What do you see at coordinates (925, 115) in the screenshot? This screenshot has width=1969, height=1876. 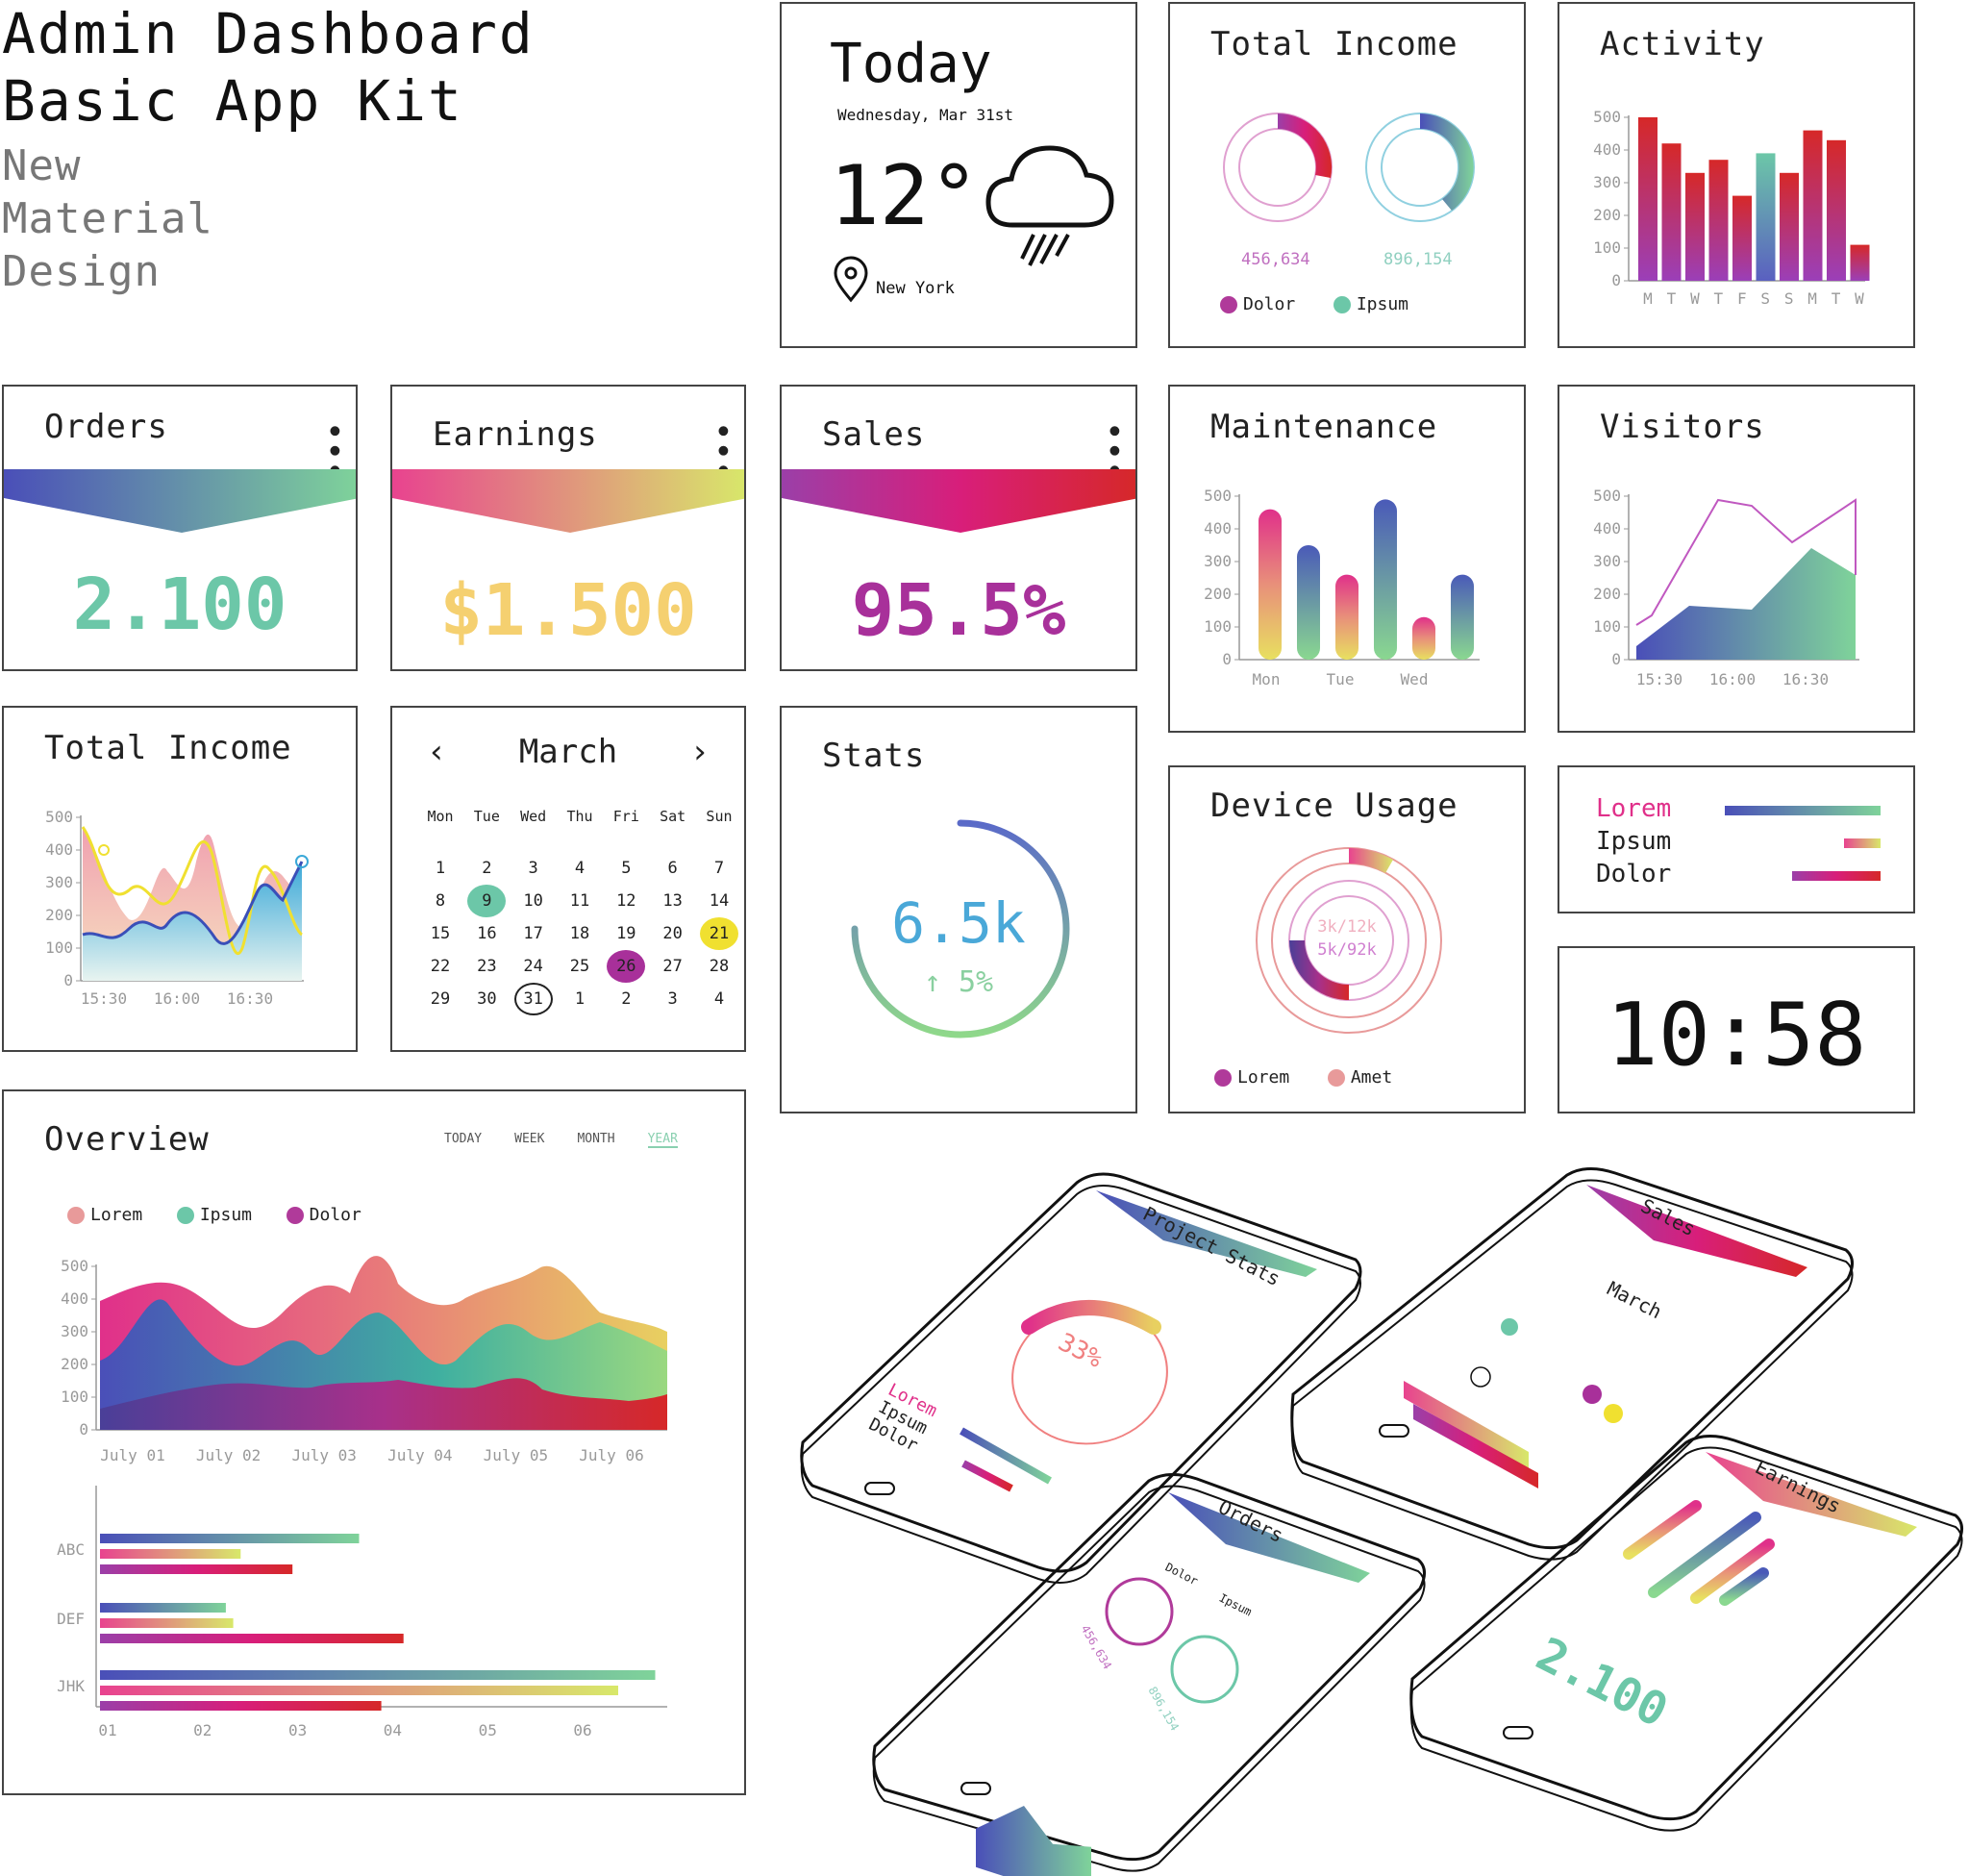 I see `today-date: Wednesday, Mar 31st` at bounding box center [925, 115].